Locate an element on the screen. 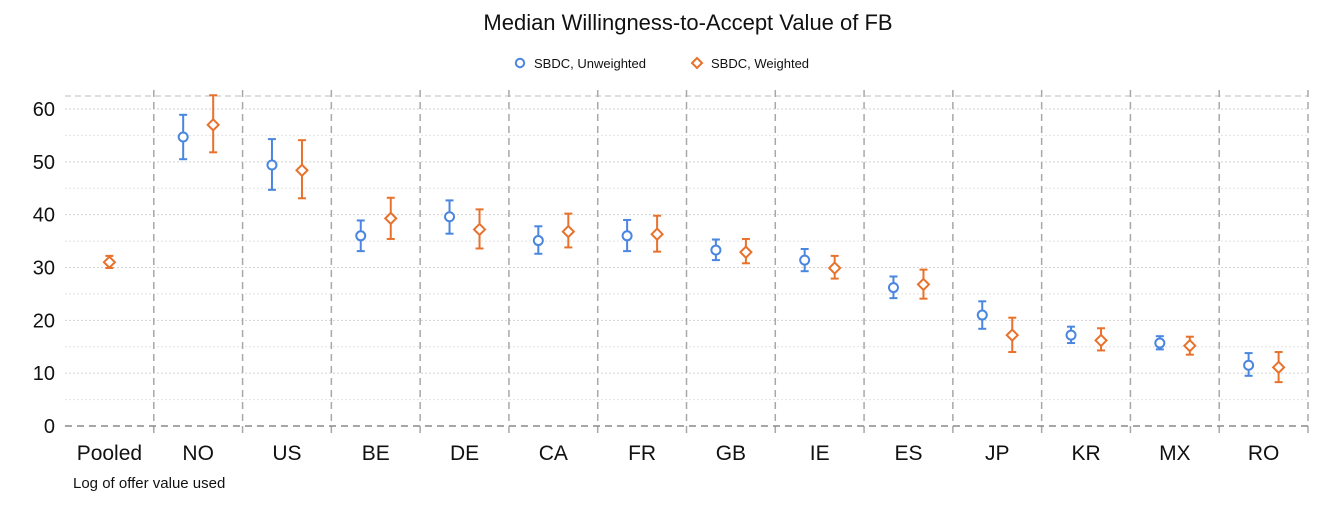 This screenshot has width=1321, height=508. y-tick-label: 60 is located at coordinates (44, 110).